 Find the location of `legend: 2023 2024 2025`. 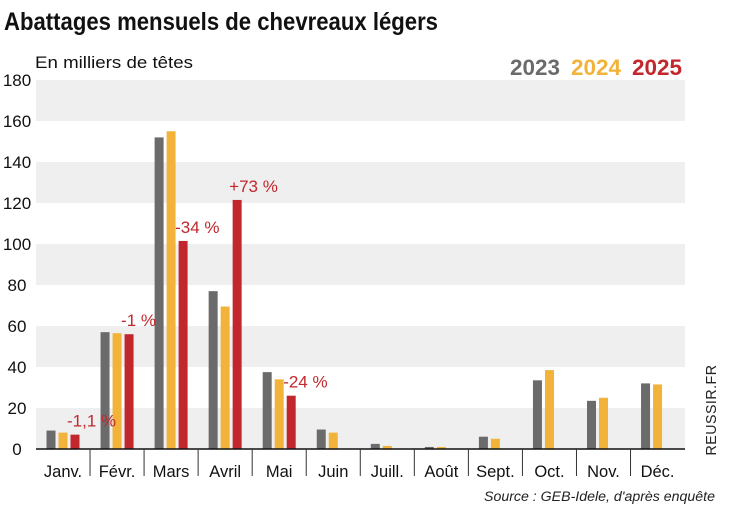

legend: 2023 2024 2025 is located at coordinates (596, 67).